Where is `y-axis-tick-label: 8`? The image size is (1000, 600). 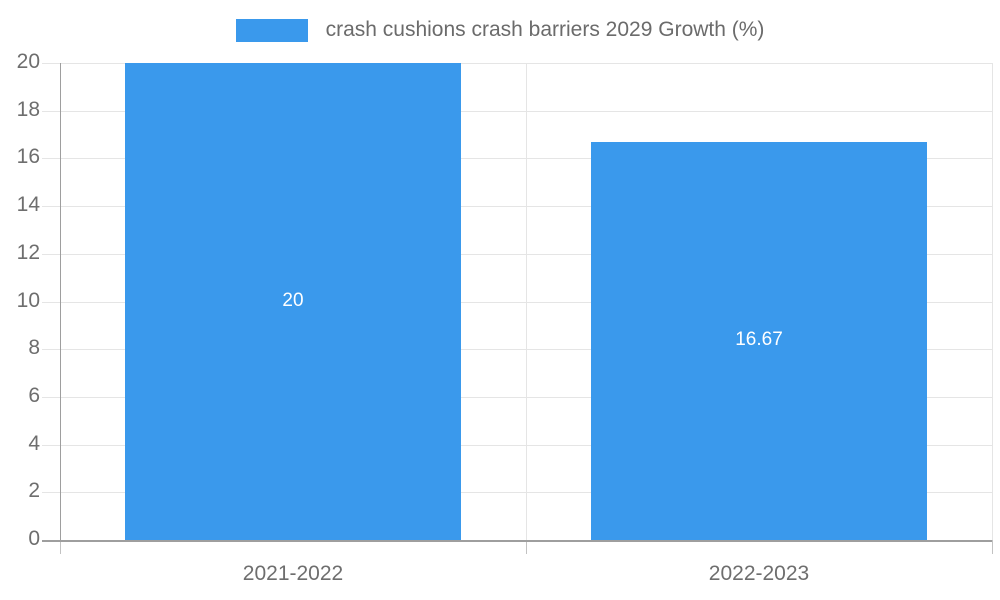
y-axis-tick-label: 8 is located at coordinates (34, 347).